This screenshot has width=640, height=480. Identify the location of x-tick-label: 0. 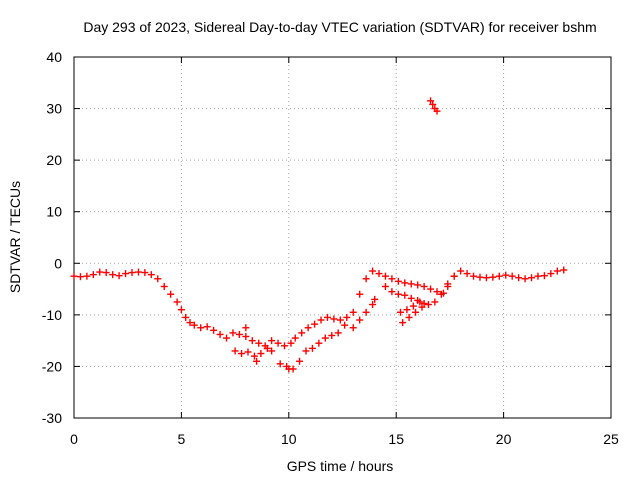
(74, 439).